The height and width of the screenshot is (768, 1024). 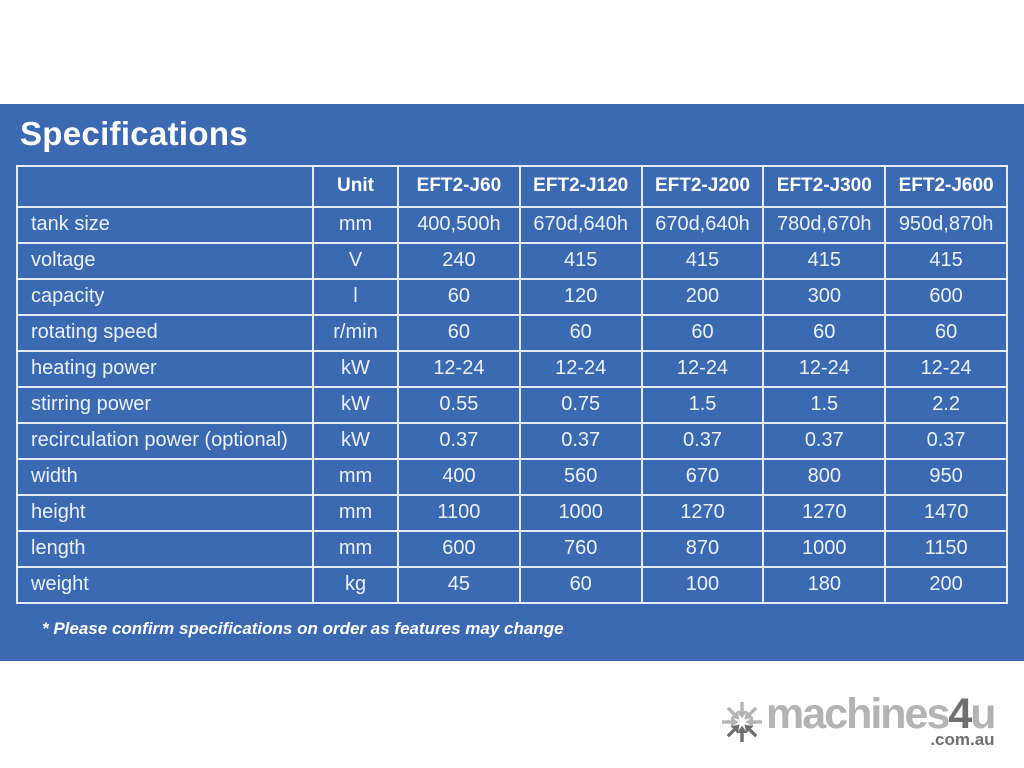 I want to click on logo-text-block: machines4u .com.au, so click(x=881, y=721).